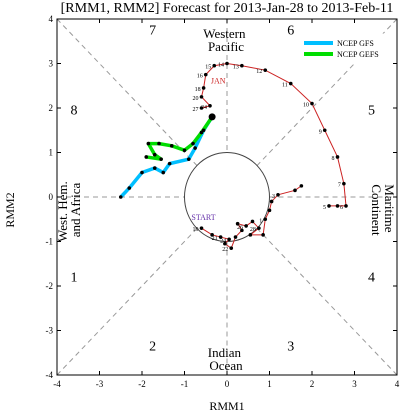  I want to click on region-label-indian-ocean: Indian Ocean, so click(226, 359).